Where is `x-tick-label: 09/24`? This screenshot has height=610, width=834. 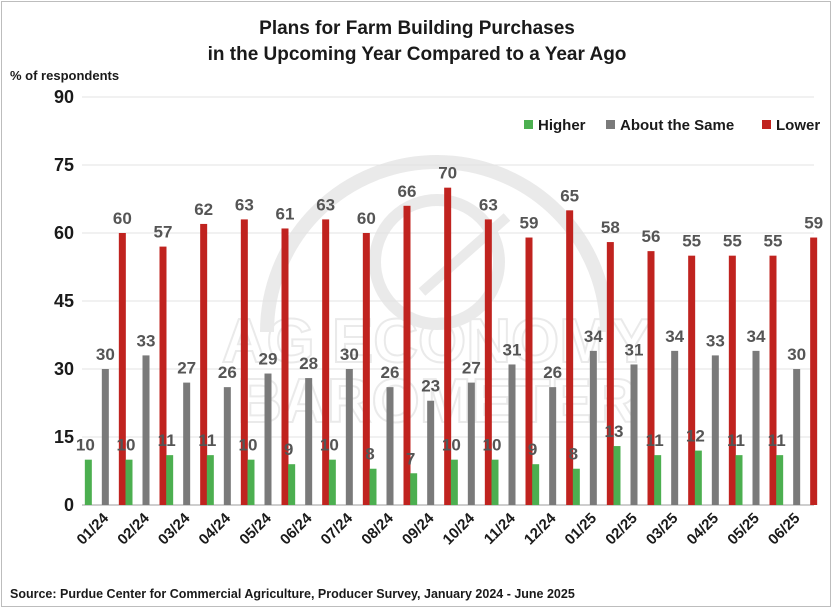 x-tick-label: 09/24 is located at coordinates (418, 528).